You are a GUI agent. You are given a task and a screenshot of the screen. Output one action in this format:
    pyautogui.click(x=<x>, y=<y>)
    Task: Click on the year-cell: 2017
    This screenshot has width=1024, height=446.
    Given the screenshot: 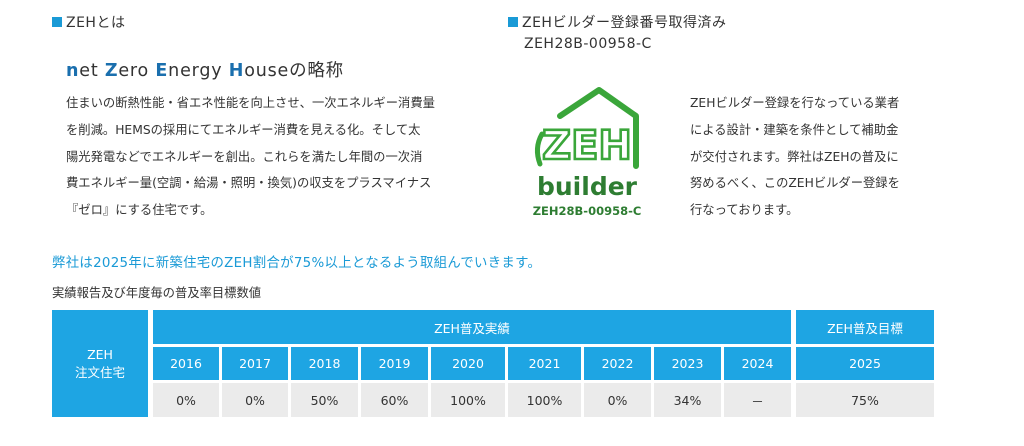 What is the action you would take?
    pyautogui.click(x=255, y=363)
    